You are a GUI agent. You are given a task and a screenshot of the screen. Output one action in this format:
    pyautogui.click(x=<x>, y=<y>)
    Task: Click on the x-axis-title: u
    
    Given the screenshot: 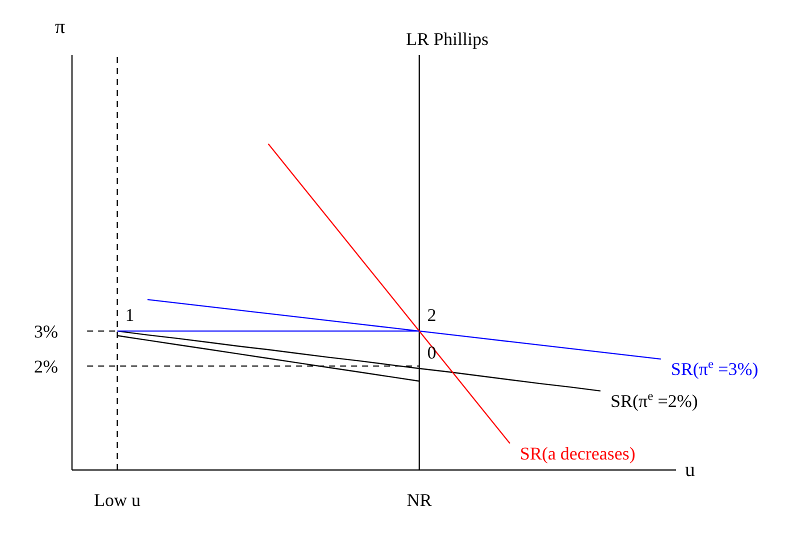 What is the action you would take?
    pyautogui.click(x=690, y=470)
    